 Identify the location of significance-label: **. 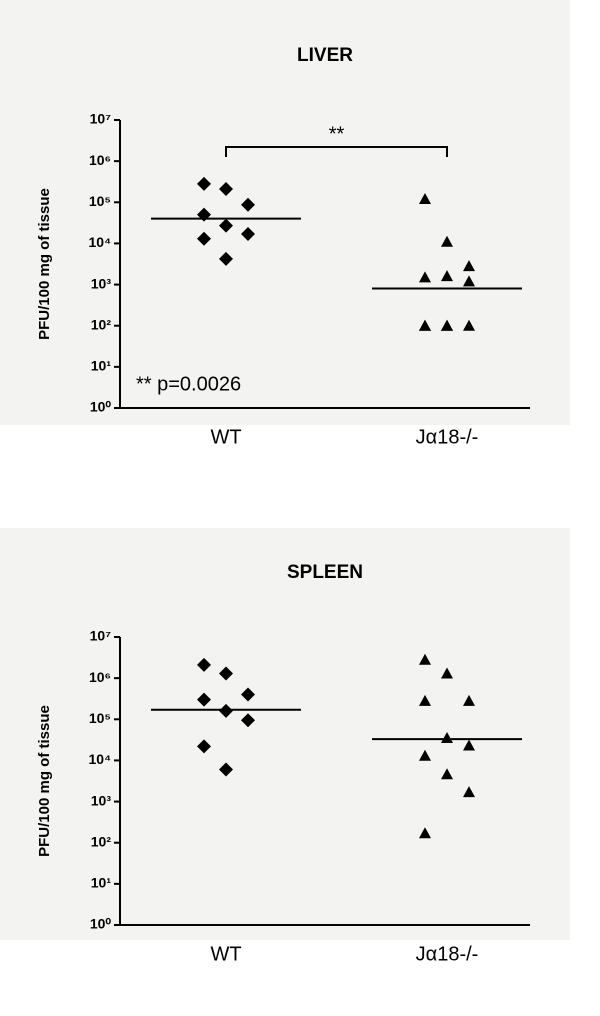
(337, 134).